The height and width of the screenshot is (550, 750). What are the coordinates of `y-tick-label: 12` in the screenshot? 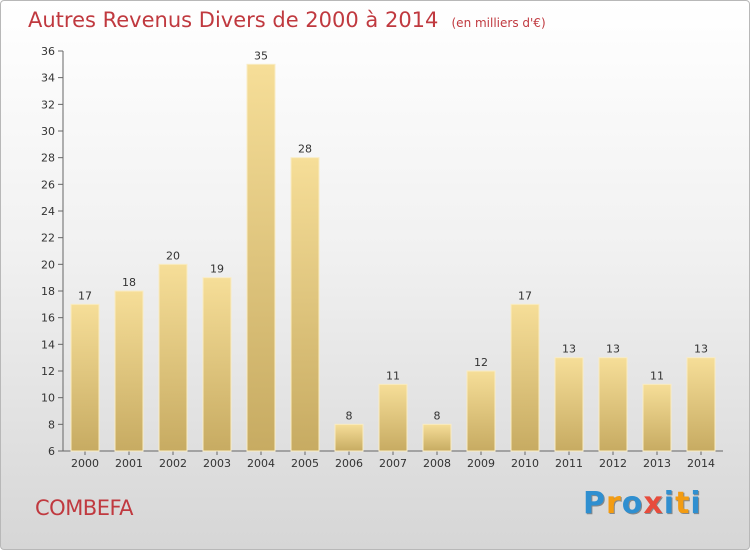 It's located at (48, 371).